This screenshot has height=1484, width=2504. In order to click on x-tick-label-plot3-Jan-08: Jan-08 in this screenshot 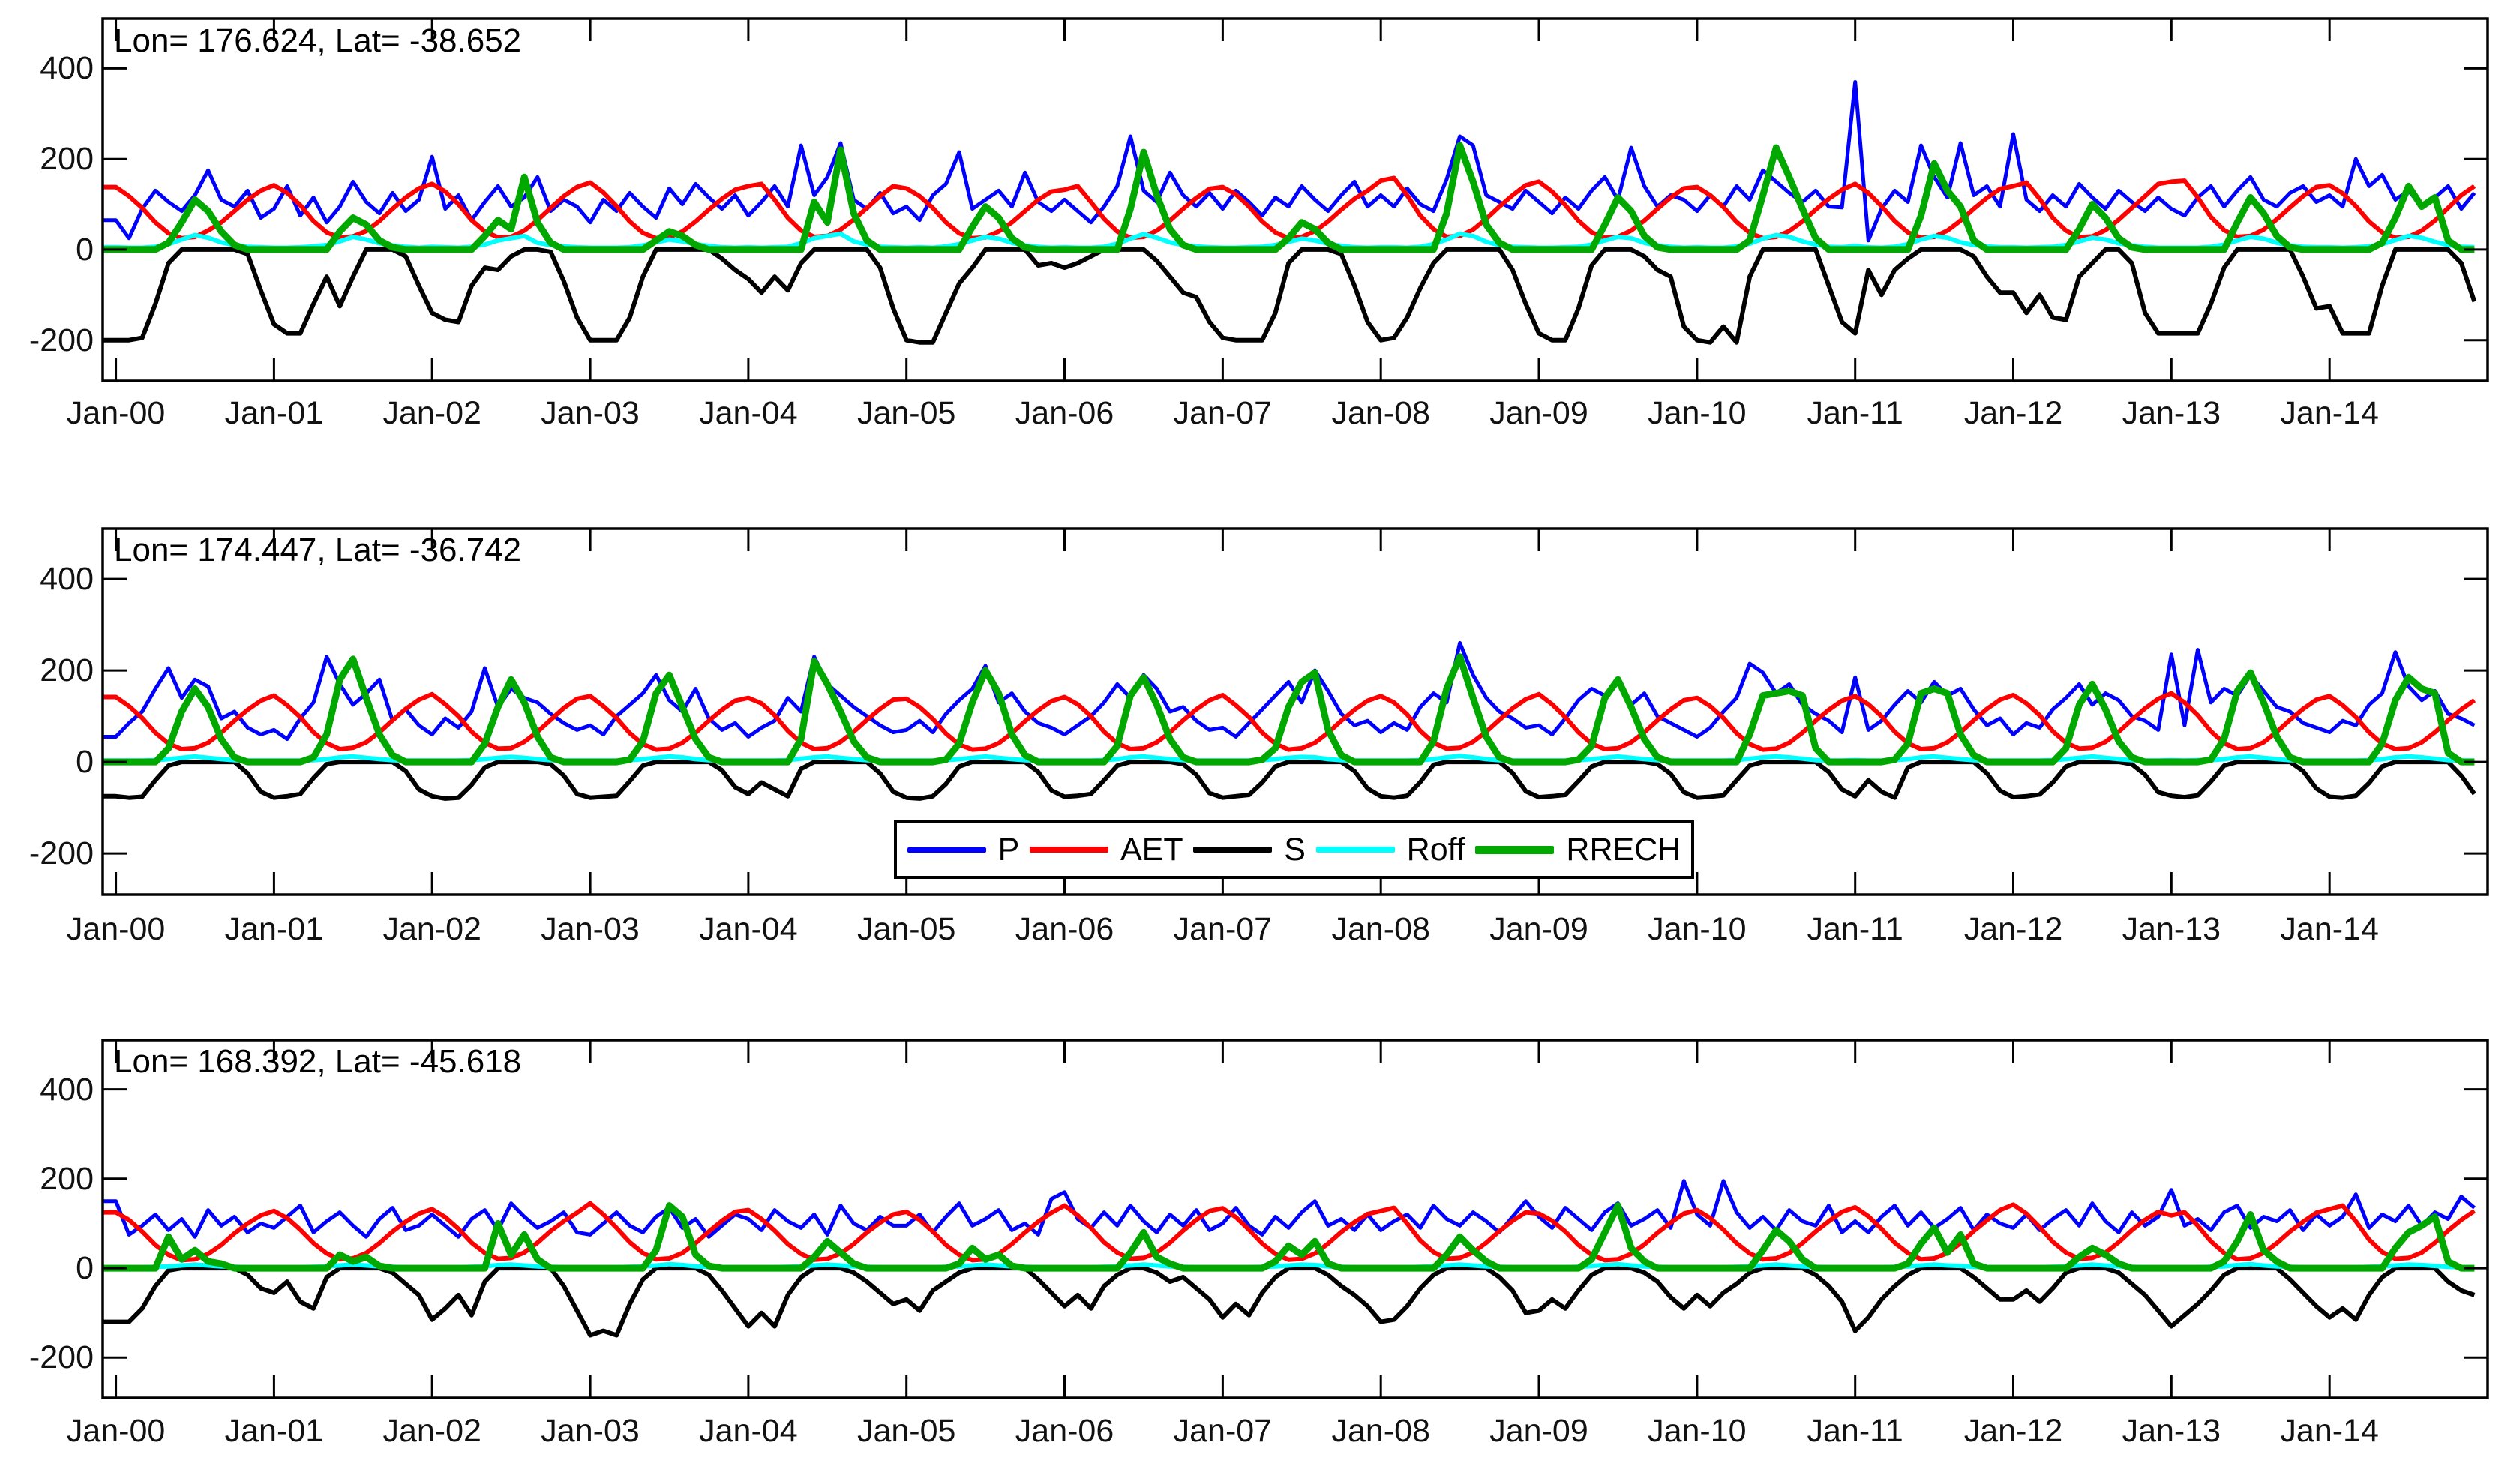, I will do `click(1380, 1431)`.